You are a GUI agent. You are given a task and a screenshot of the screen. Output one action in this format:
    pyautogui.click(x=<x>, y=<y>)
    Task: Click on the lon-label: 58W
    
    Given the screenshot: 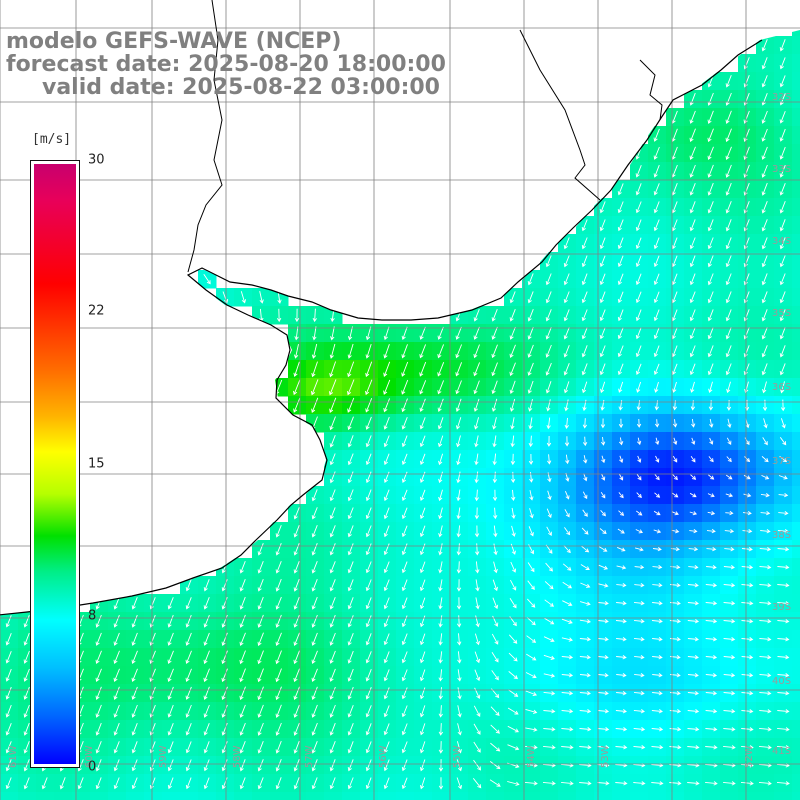 What is the action you would take?
    pyautogui.click(x=237, y=756)
    